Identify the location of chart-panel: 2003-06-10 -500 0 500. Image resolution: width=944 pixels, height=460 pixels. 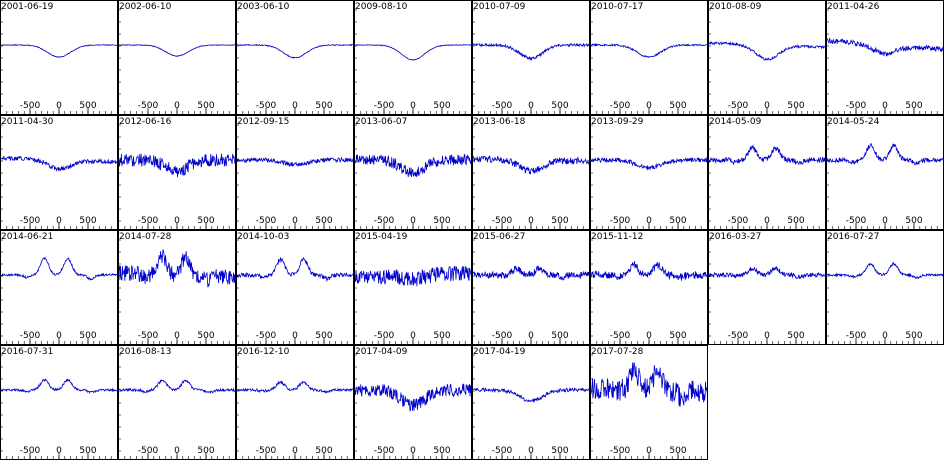
(295, 57).